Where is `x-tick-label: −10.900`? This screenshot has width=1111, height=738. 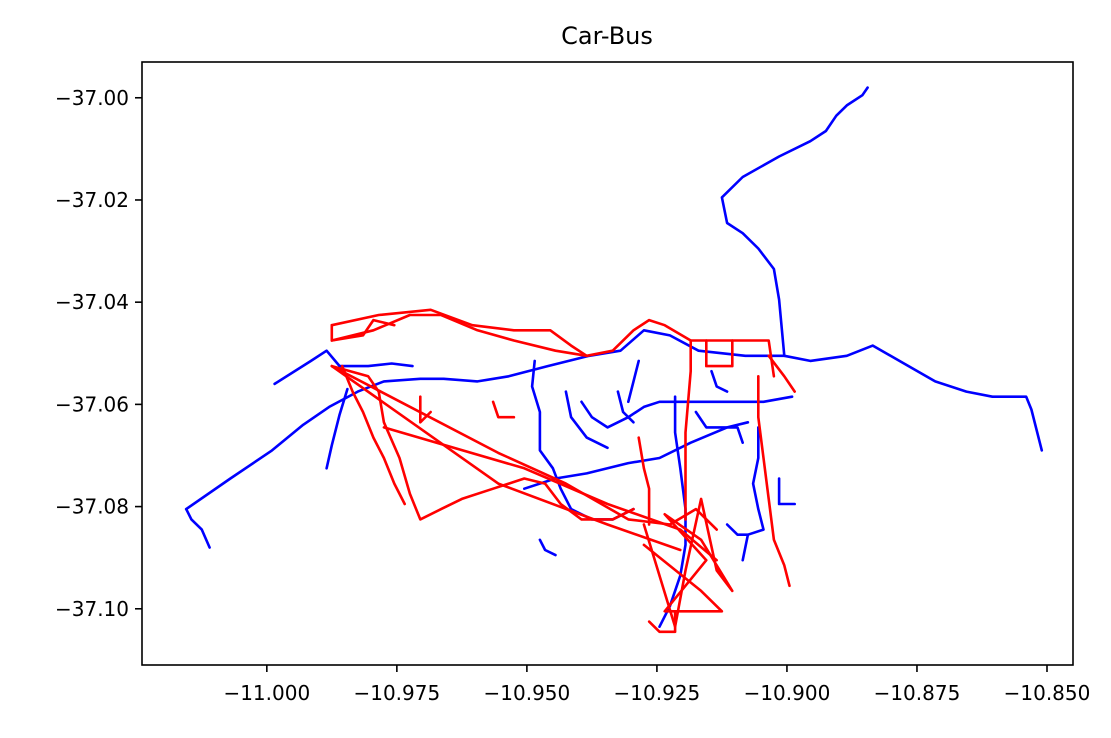 x-tick-label: −10.900 is located at coordinates (787, 693).